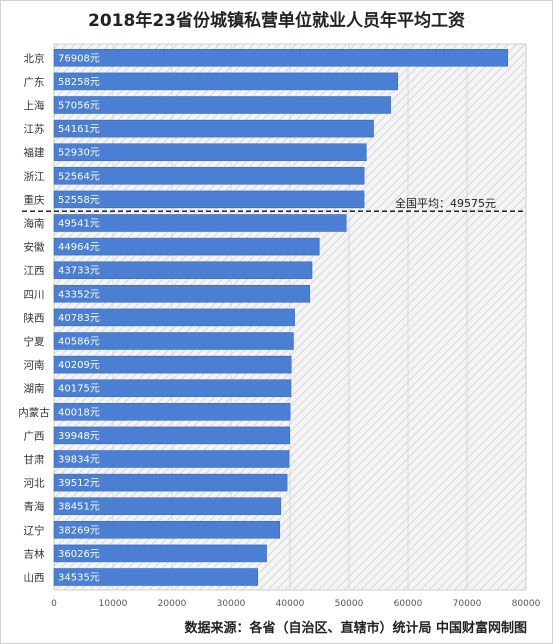 The image size is (553, 644). I want to click on bar-value-label: 49541元, so click(79, 224).